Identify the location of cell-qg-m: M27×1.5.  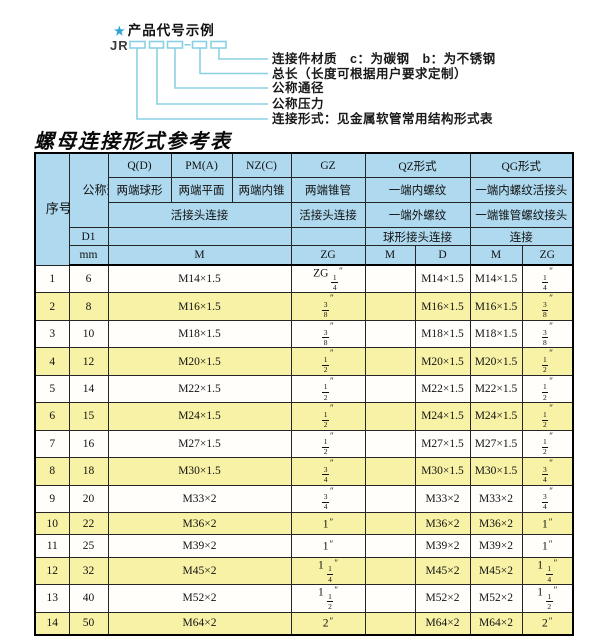
(496, 444).